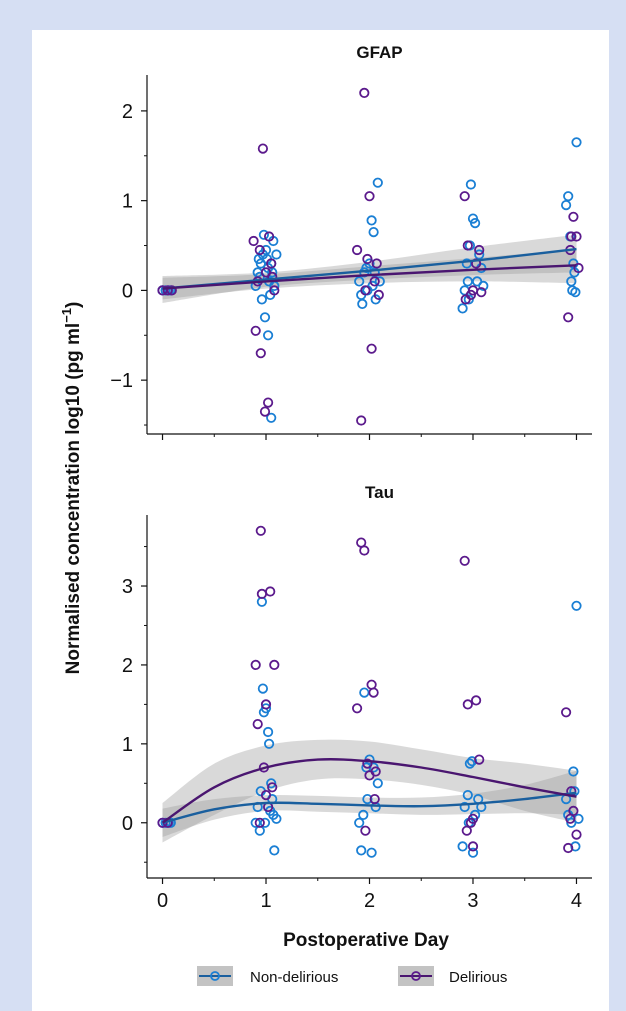  I want to click on chart-0-ci-band-non-delirious, so click(369, 268).